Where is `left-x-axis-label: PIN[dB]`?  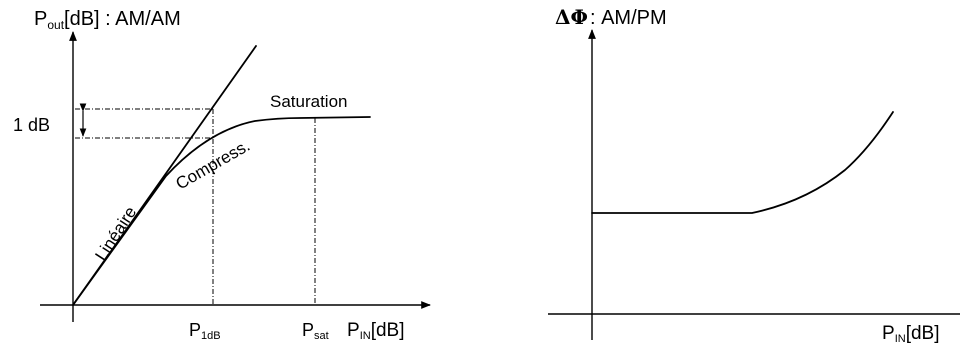
left-x-axis-label: PIN[dB] is located at coordinates (376, 331).